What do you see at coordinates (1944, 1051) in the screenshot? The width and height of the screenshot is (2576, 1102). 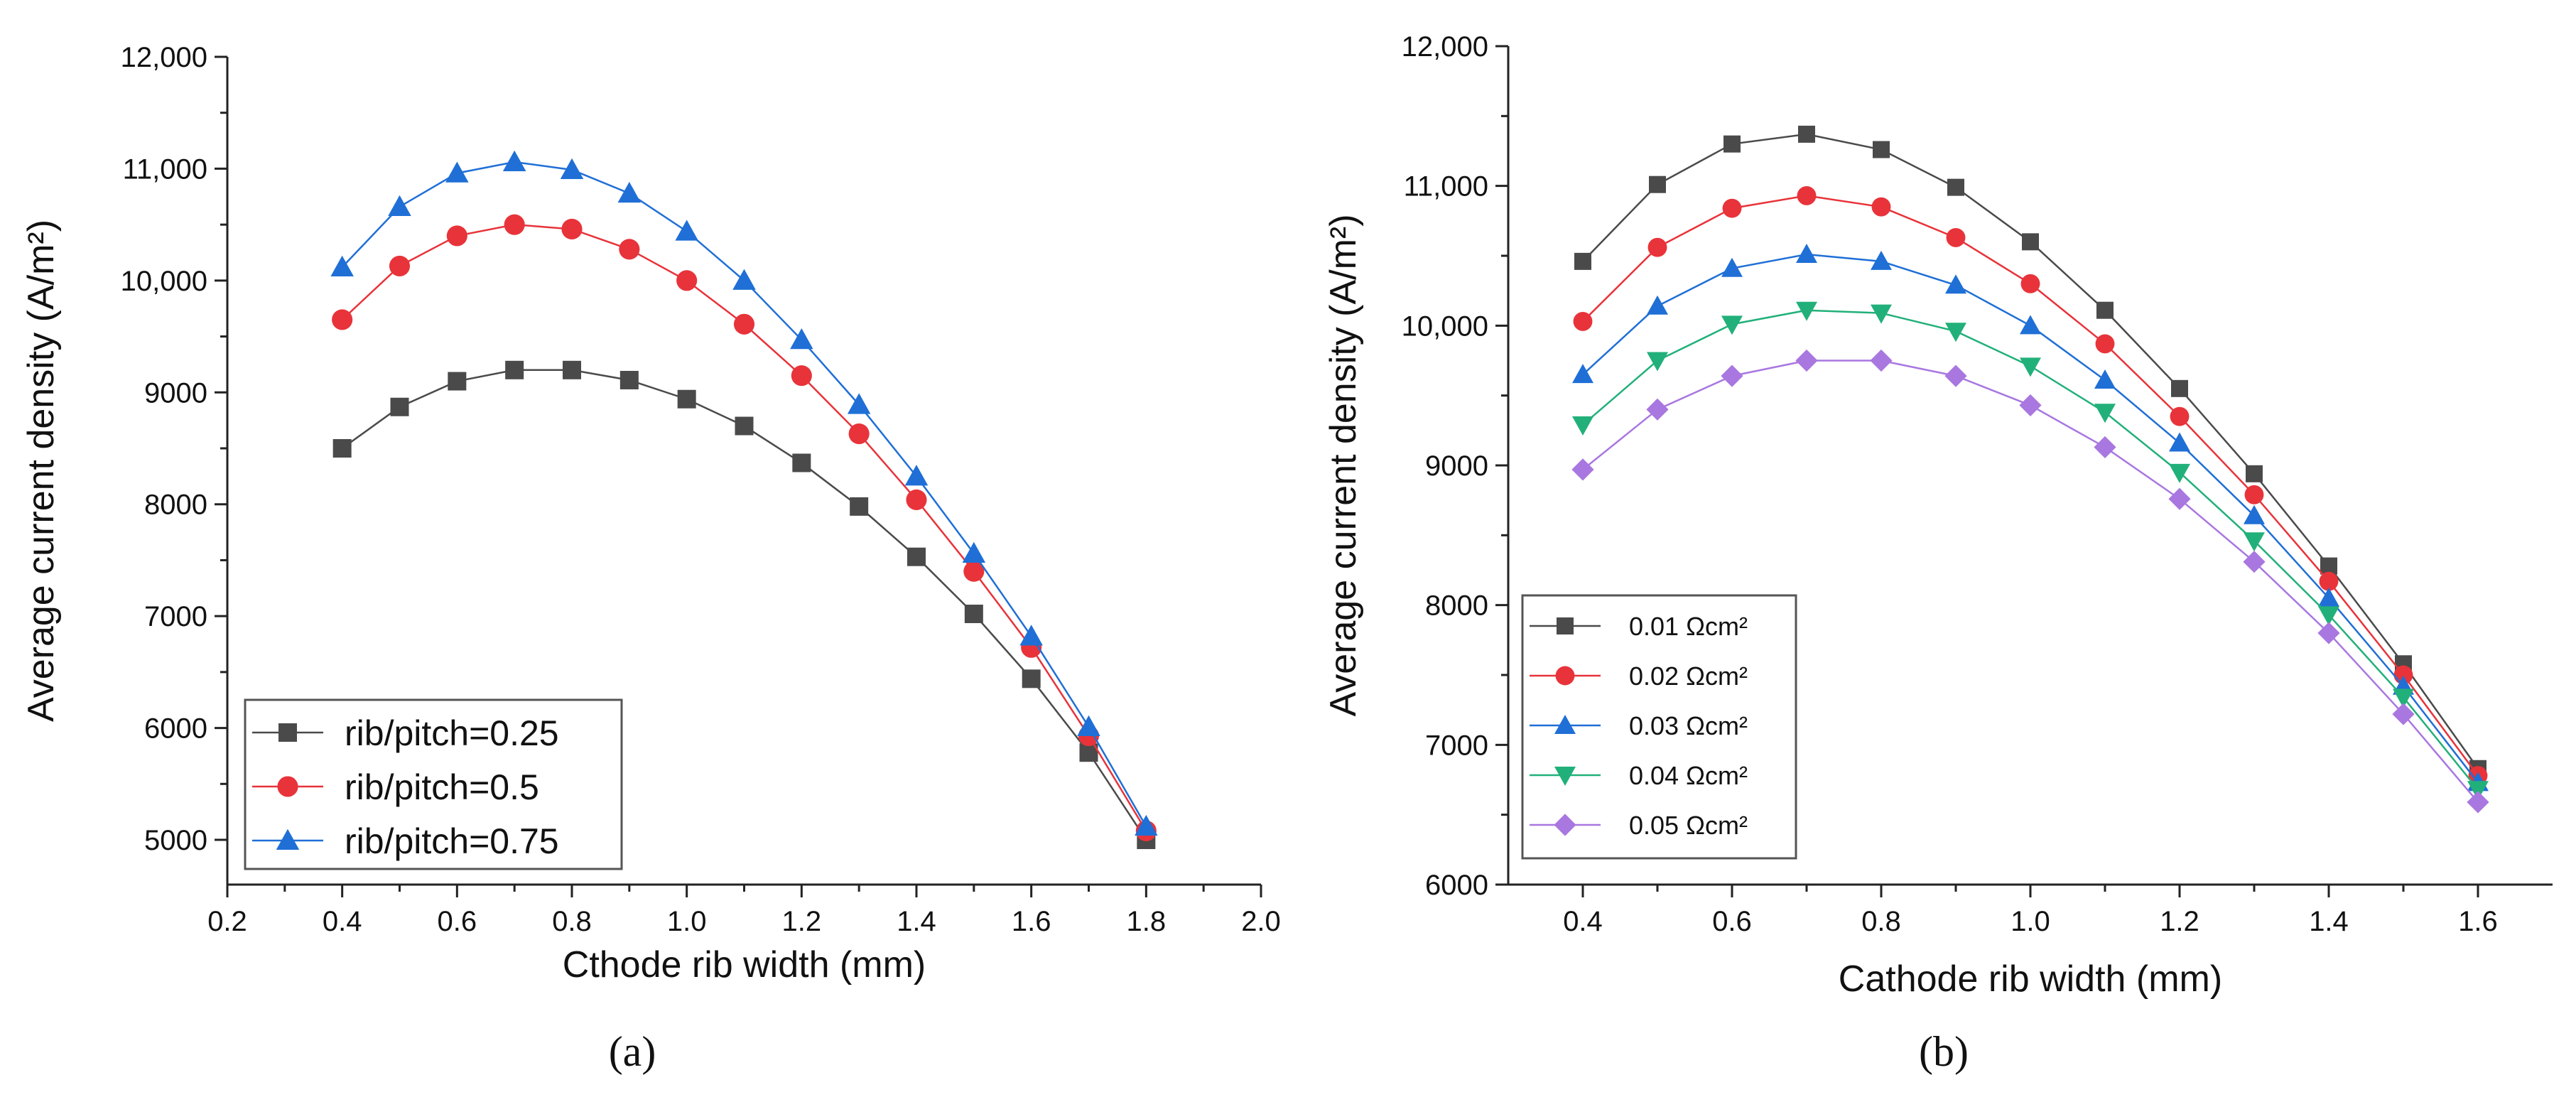 I see `panel-caption: (b)` at bounding box center [1944, 1051].